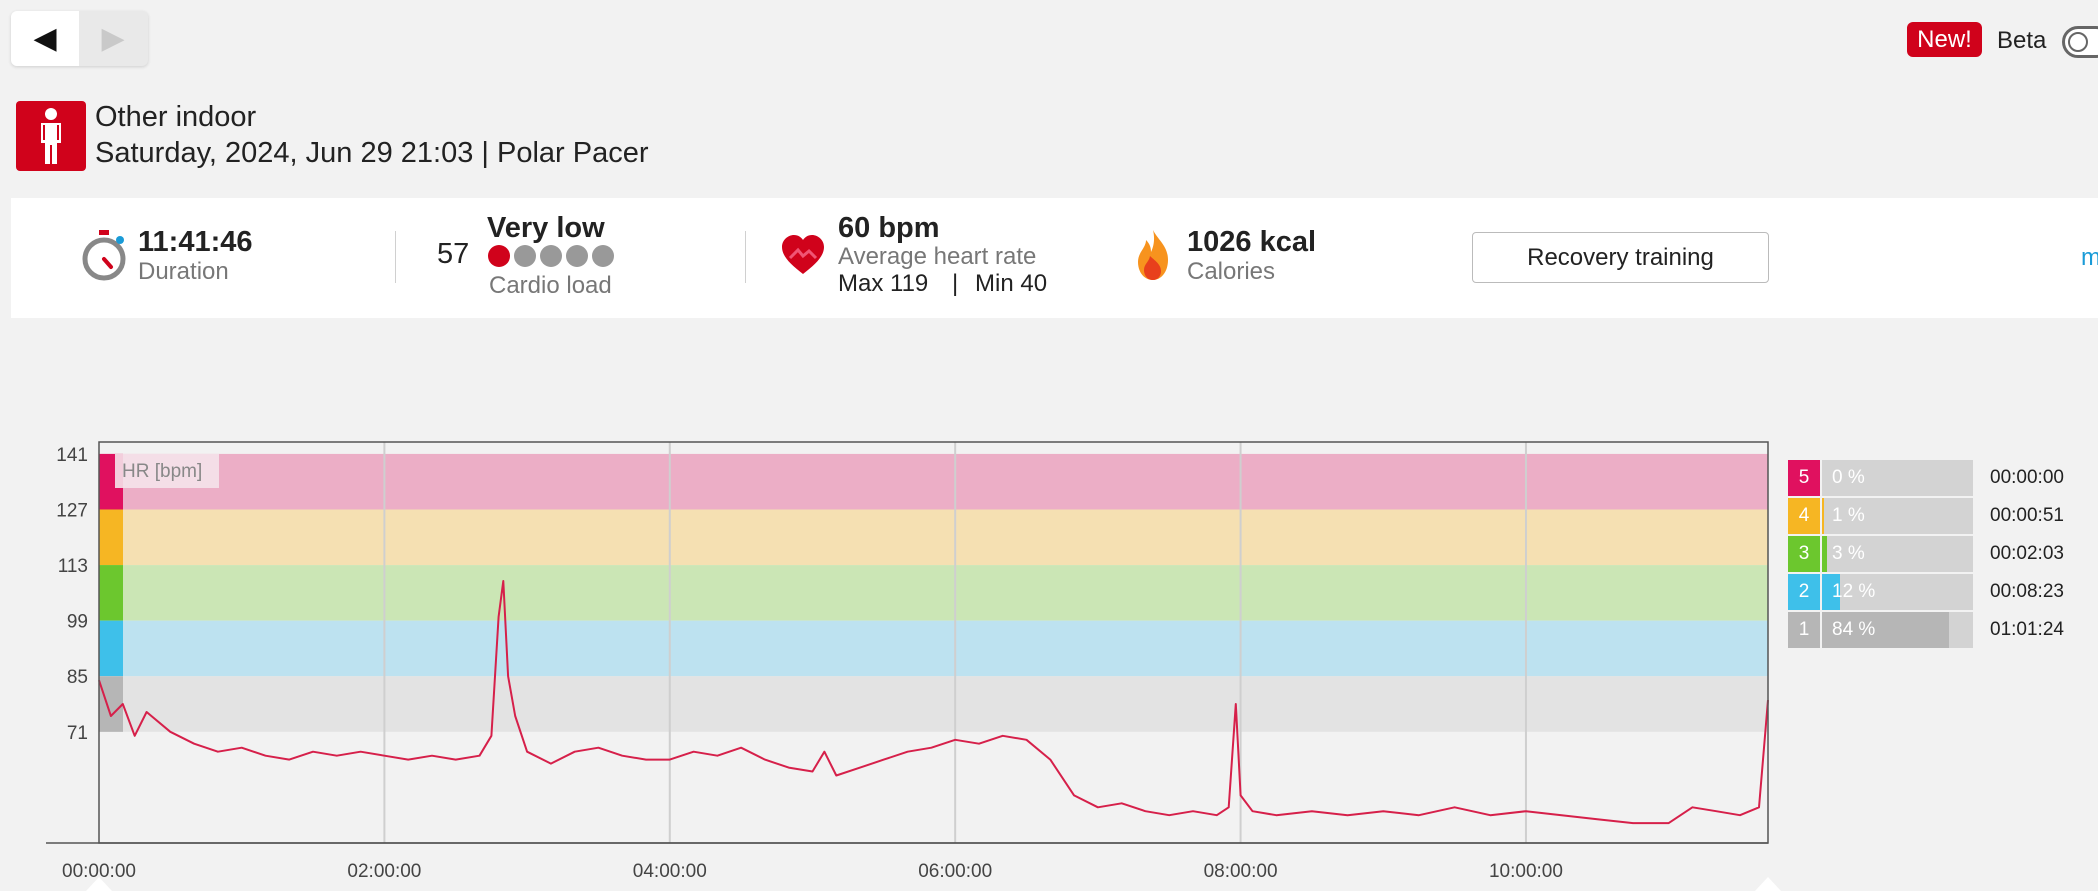  I want to click on zone-row-3: 3 3 %, so click(1881, 554).